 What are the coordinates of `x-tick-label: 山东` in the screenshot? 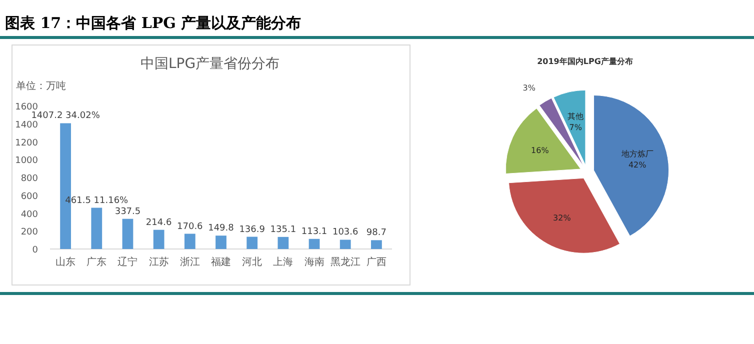 It's located at (66, 262).